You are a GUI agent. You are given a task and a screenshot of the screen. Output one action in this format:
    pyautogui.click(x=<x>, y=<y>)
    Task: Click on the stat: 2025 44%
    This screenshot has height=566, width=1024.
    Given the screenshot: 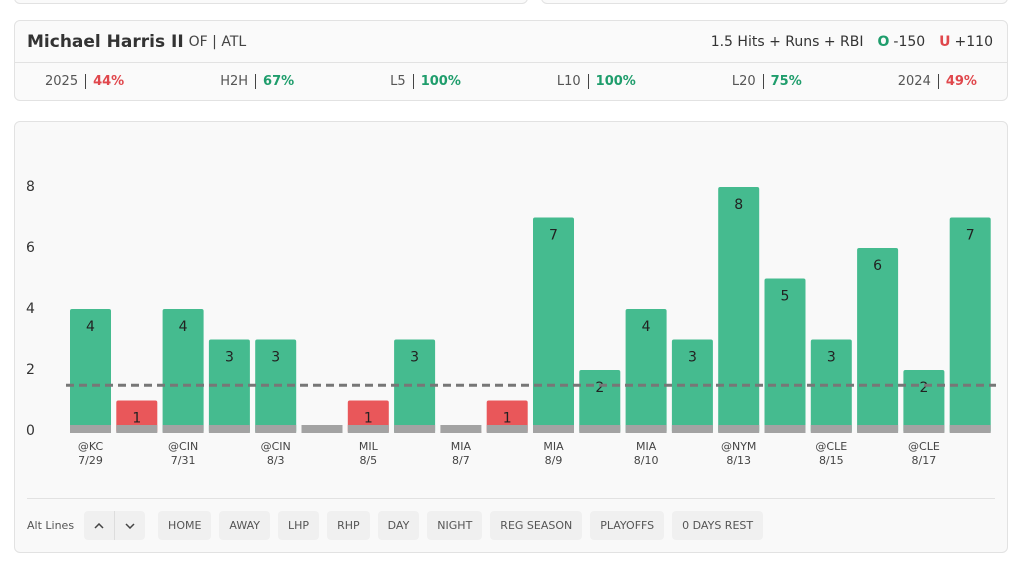 What is the action you would take?
    pyautogui.click(x=84, y=81)
    